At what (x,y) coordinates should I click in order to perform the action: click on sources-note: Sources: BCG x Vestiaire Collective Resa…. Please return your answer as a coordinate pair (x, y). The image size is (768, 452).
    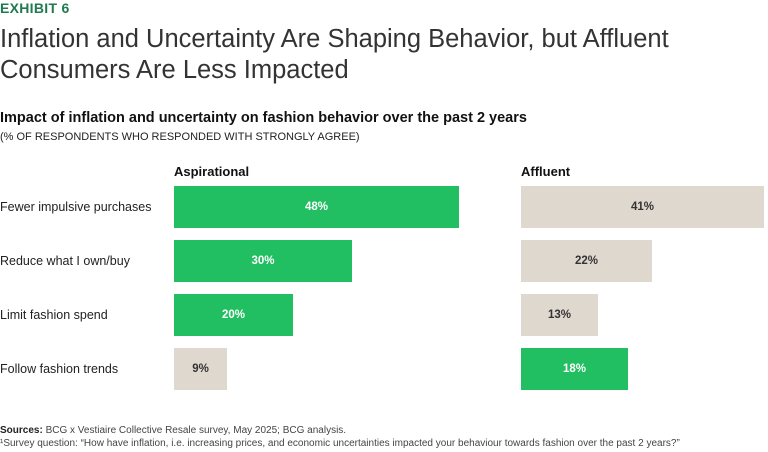
    Looking at the image, I should click on (173, 430).